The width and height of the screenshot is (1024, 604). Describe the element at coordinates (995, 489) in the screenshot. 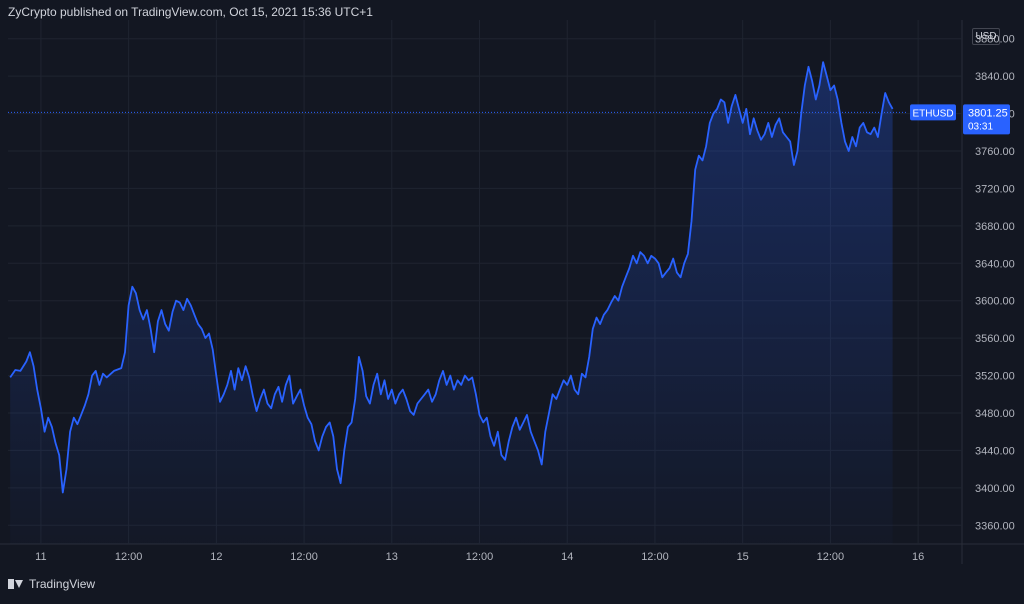

I see `y-tick-label: 3400.00` at that location.